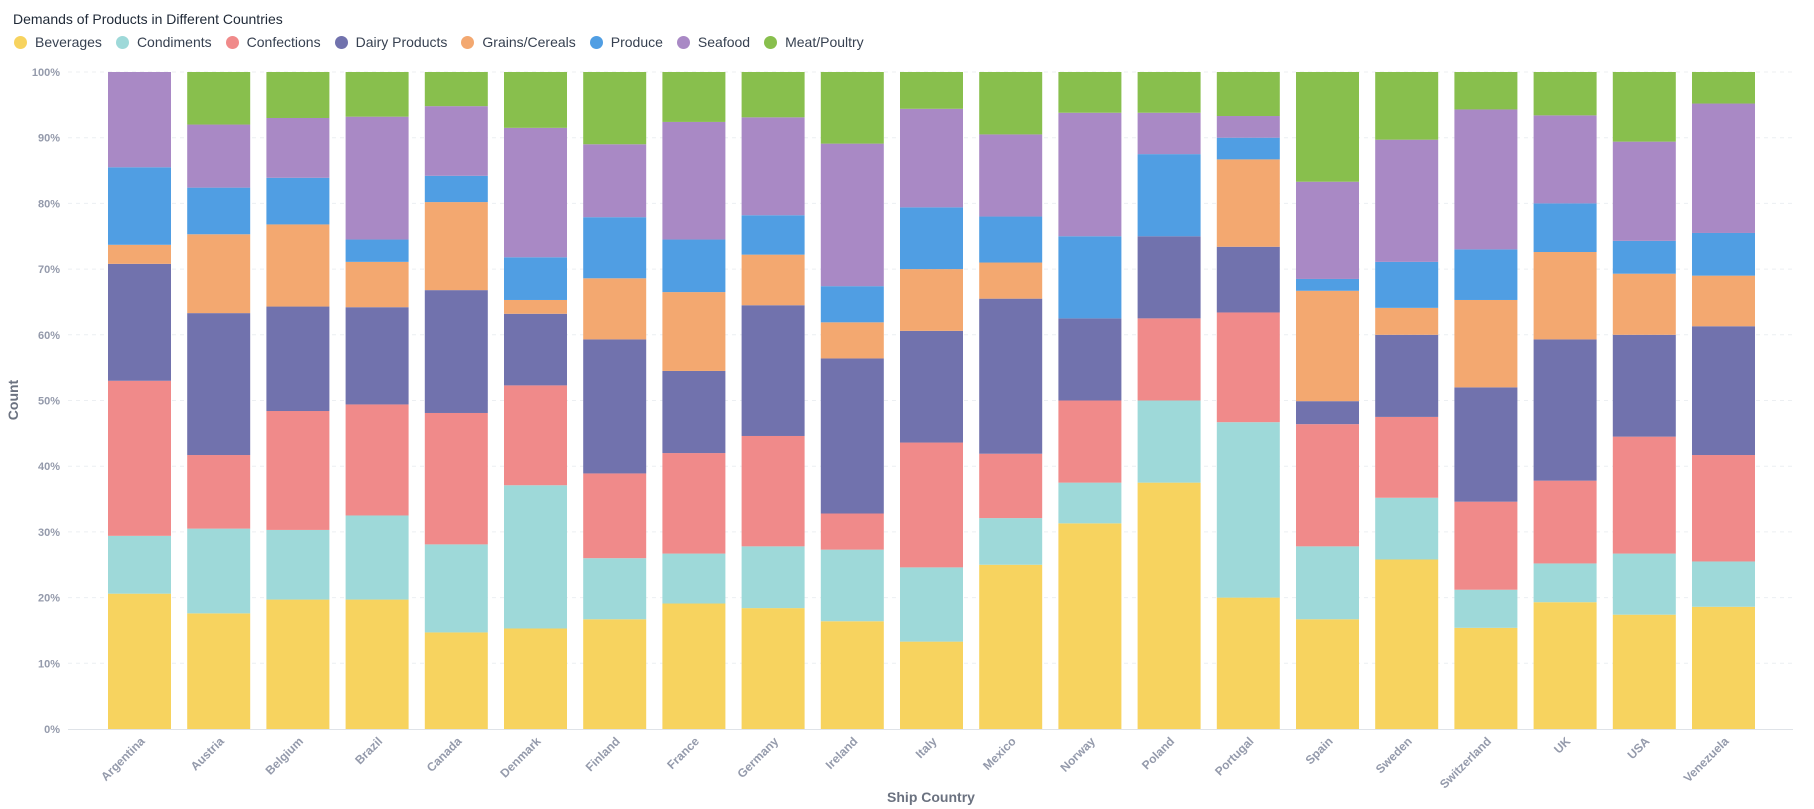 This screenshot has width=1814, height=809. What do you see at coordinates (163, 42) in the screenshot?
I see `legend-item: Condiments` at bounding box center [163, 42].